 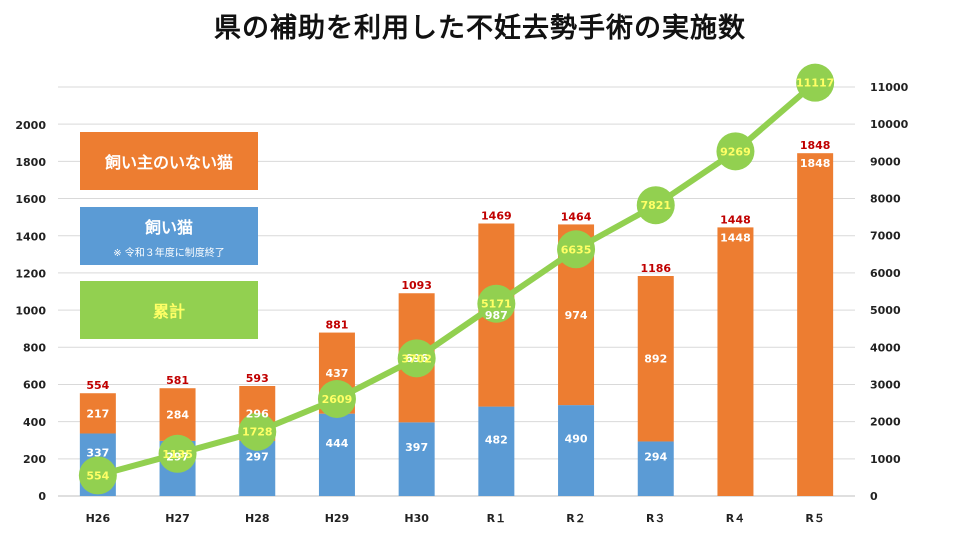 I want to click on cumulative-label: 7821, so click(x=655, y=205).